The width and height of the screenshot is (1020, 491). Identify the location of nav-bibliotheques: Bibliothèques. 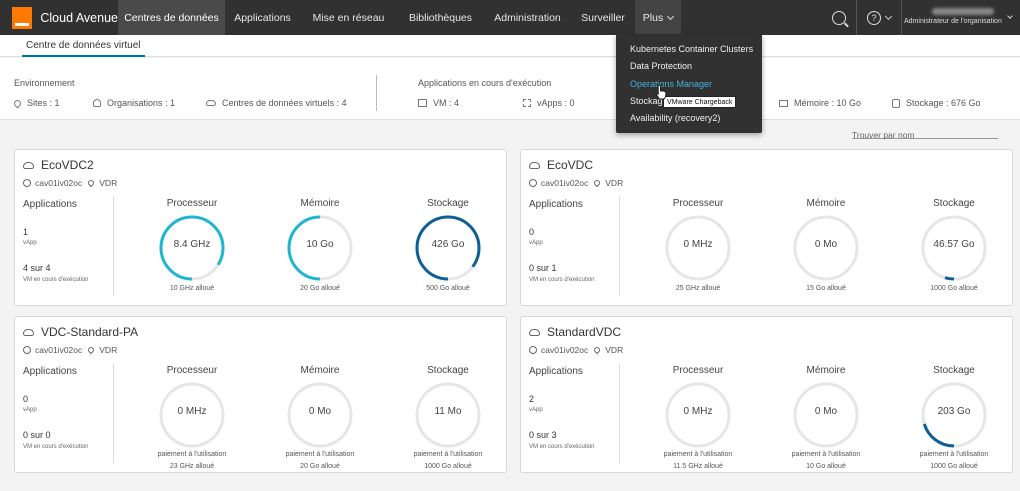
(440, 17).